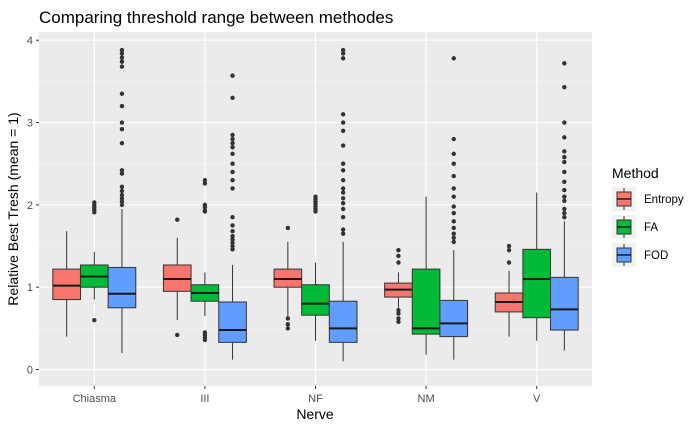 The image size is (700, 432). What do you see at coordinates (315, 414) in the screenshot?
I see `x-axis-title: Nerve` at bounding box center [315, 414].